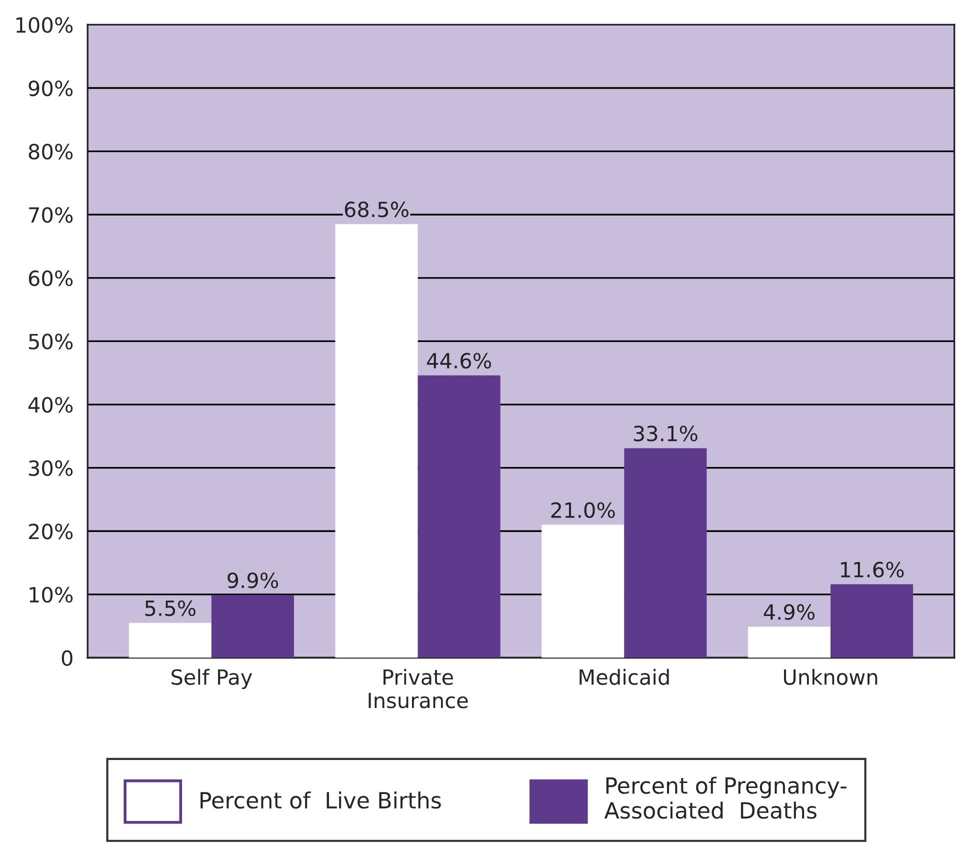 Image resolution: width=963 pixels, height=852 pixels. What do you see at coordinates (50, 278) in the screenshot?
I see `y-tick-label: 60%` at bounding box center [50, 278].